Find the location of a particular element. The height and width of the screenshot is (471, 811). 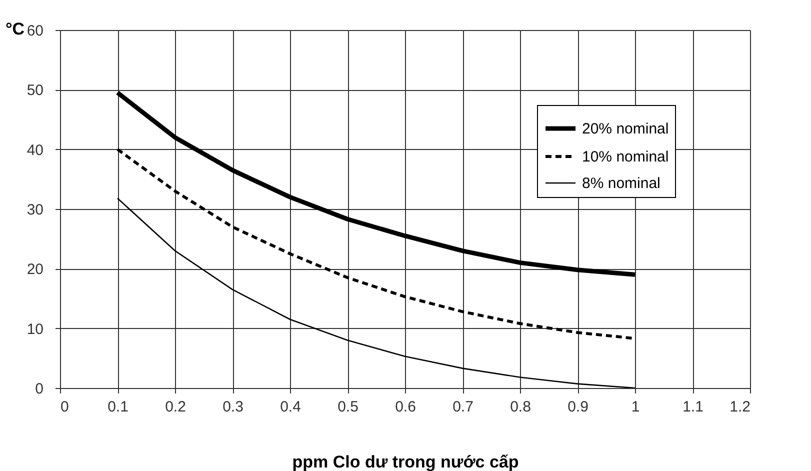

y-tick-label: 0 is located at coordinates (39, 389).